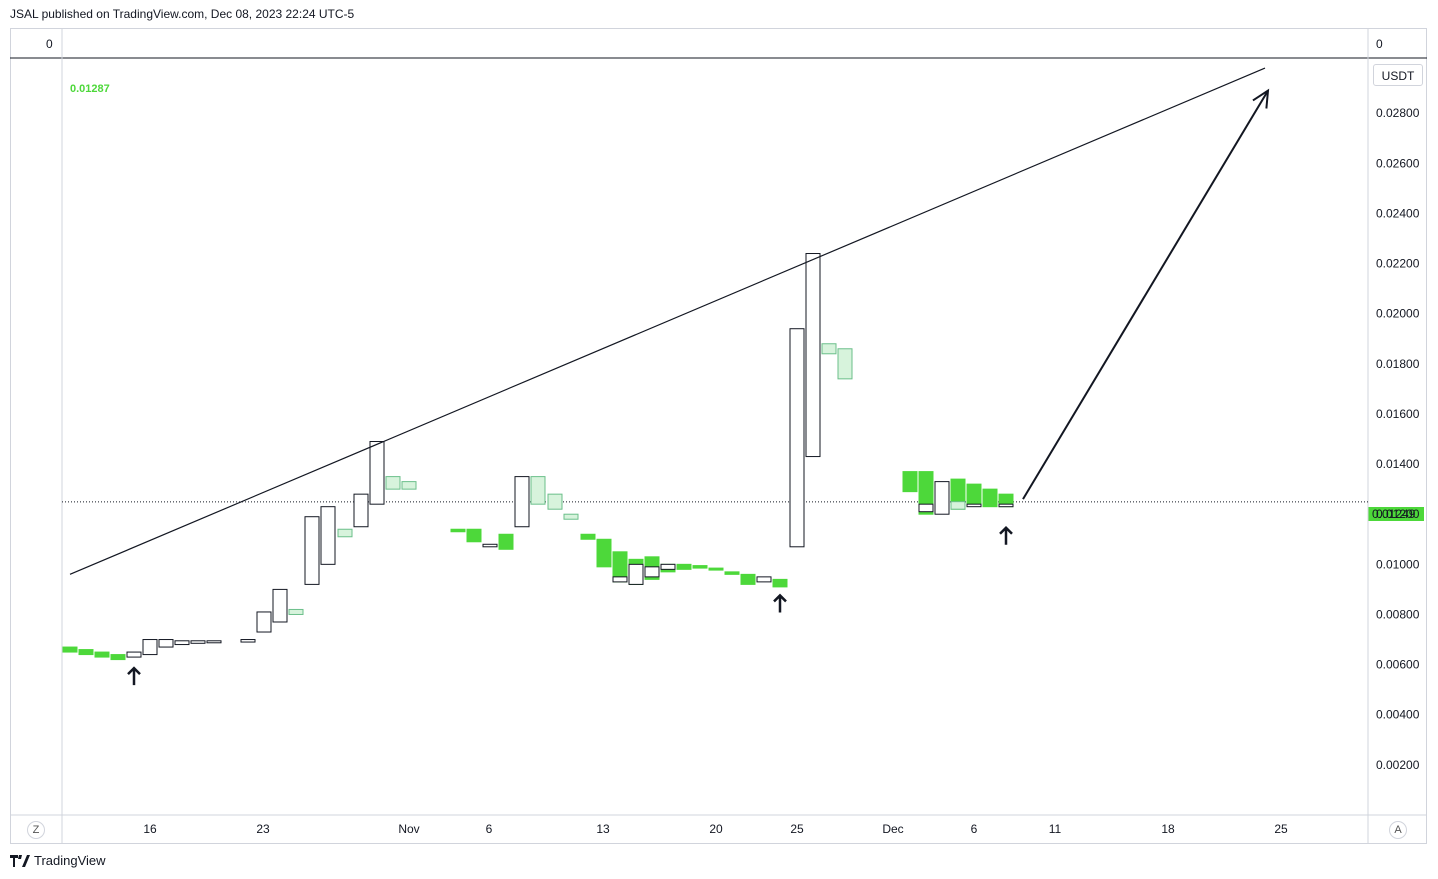  What do you see at coordinates (603, 829) in the screenshot?
I see `x-tick-label: 13` at bounding box center [603, 829].